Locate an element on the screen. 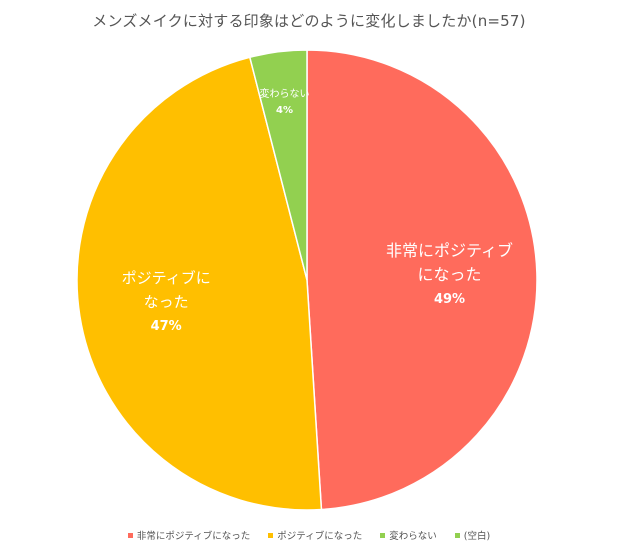 This screenshot has height=552, width=618. slice-category-label: になった is located at coordinates (450, 274).